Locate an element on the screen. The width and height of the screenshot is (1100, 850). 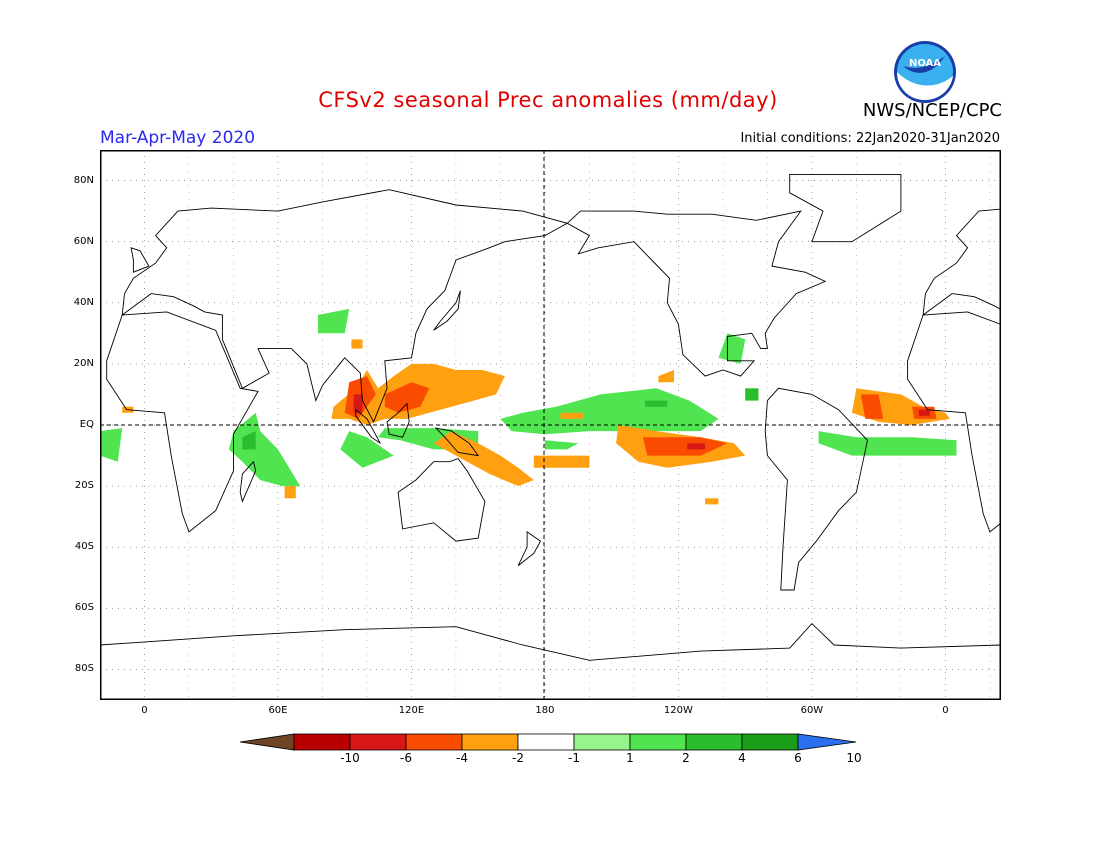
lat-label: 20N is located at coordinates (83, 363).